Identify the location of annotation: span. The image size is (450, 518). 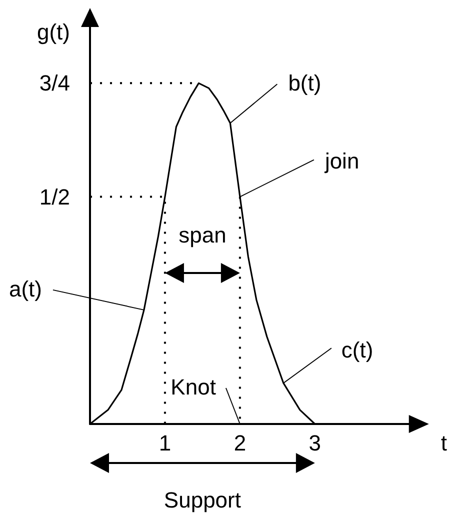
(202, 235).